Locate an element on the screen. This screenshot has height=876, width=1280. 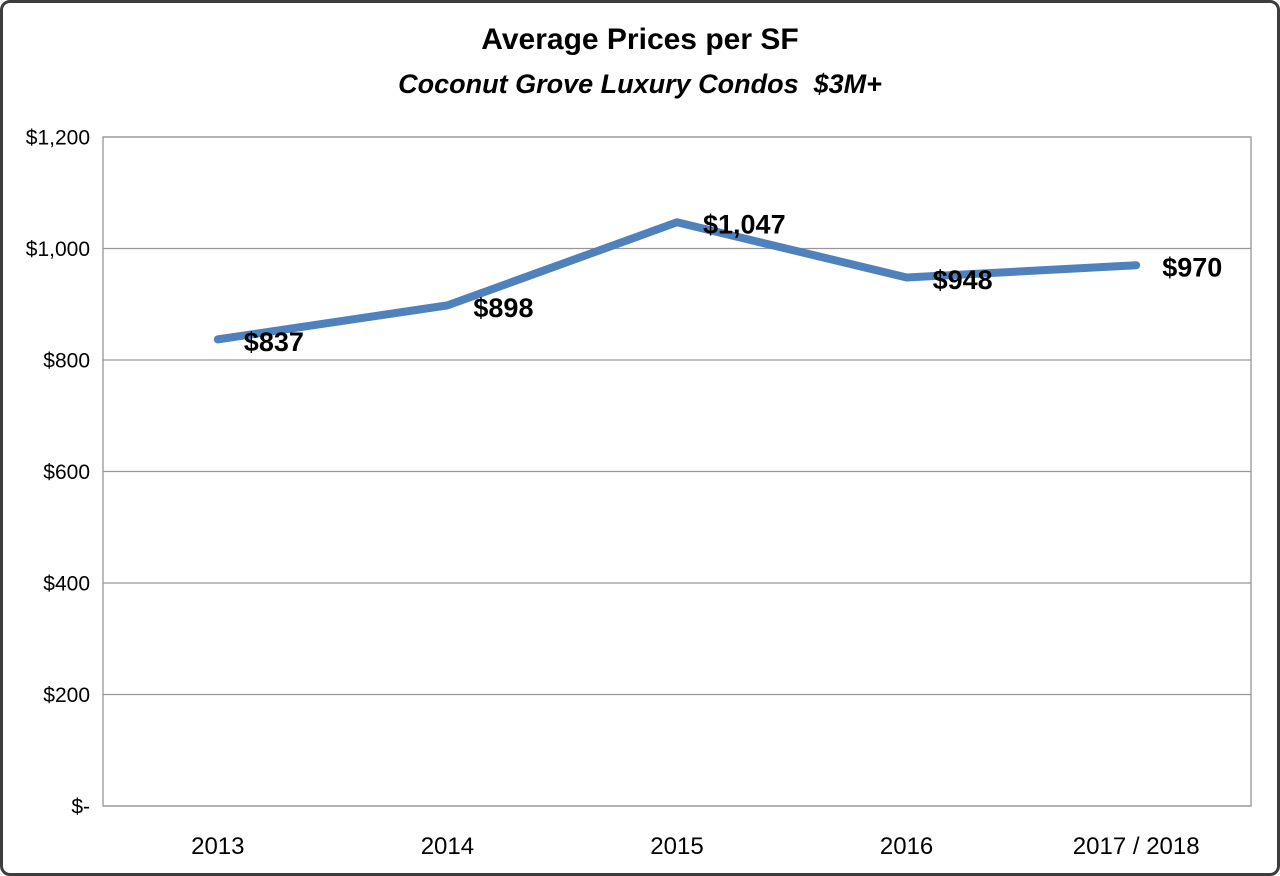
y-tick-label-400: $400 is located at coordinates (66, 583).